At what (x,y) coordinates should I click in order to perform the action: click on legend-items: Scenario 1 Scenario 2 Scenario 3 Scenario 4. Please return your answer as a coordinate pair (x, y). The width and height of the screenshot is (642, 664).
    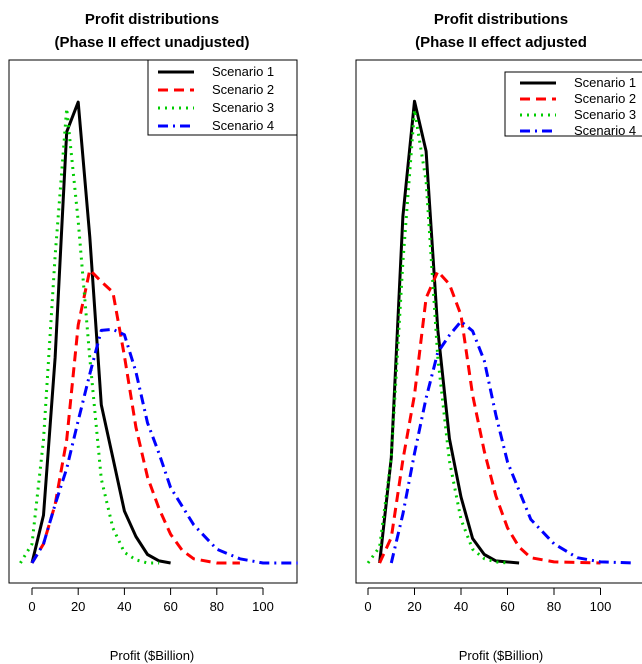
    Looking at the image, I should click on (216, 98).